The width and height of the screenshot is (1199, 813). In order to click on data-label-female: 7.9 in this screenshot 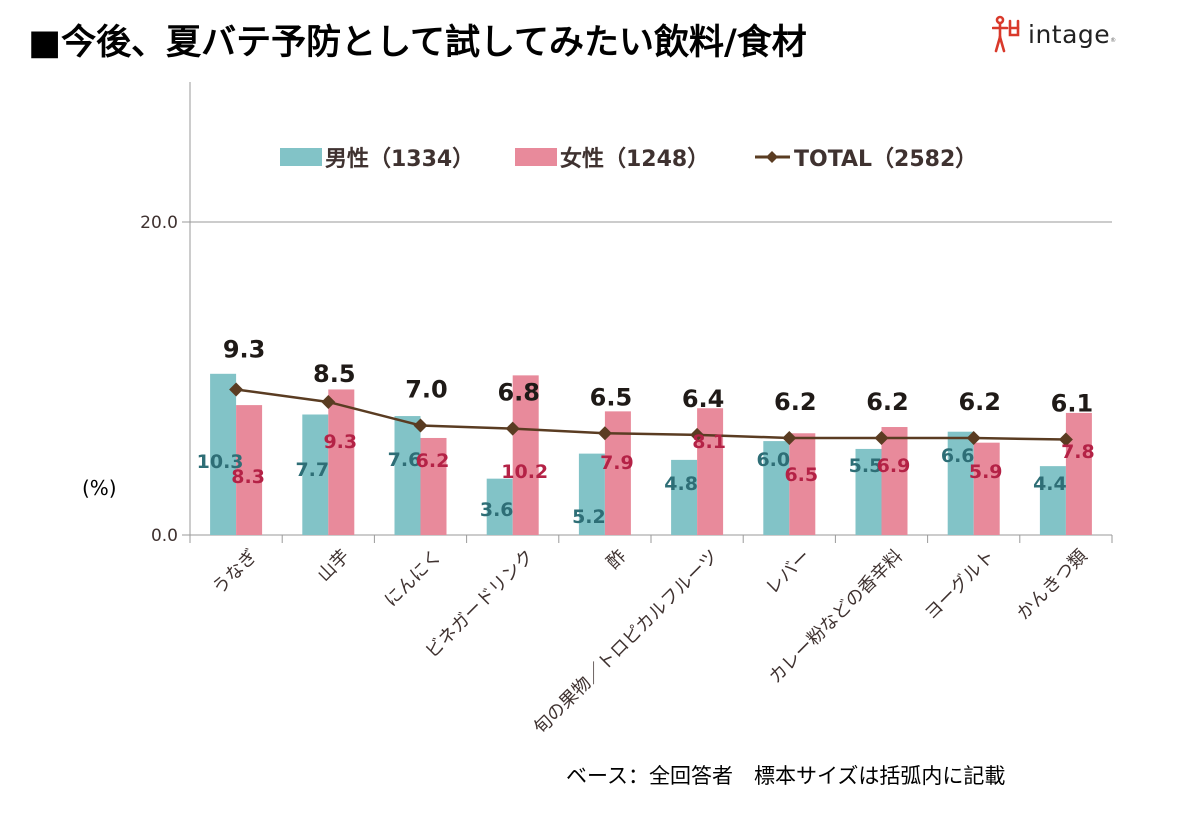, I will do `click(617, 463)`.